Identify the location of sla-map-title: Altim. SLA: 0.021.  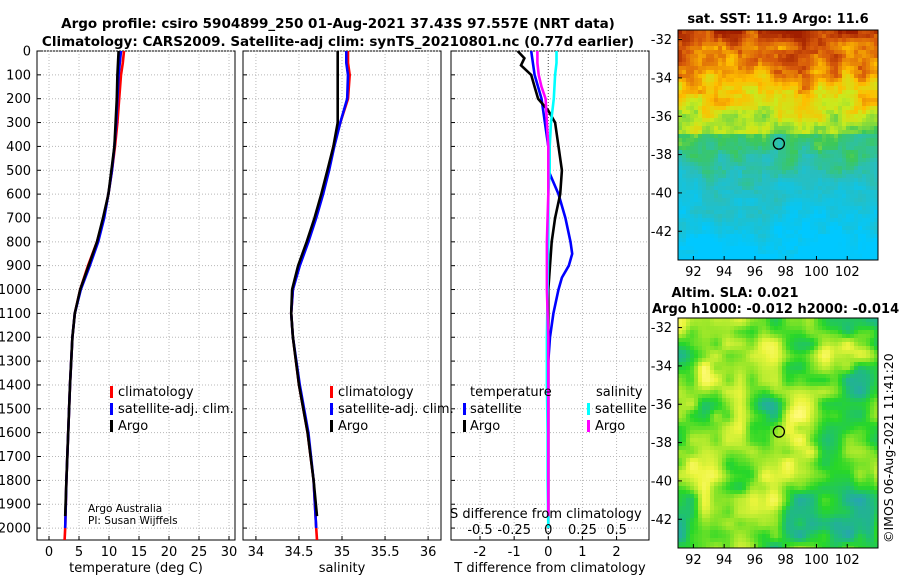
(735, 293).